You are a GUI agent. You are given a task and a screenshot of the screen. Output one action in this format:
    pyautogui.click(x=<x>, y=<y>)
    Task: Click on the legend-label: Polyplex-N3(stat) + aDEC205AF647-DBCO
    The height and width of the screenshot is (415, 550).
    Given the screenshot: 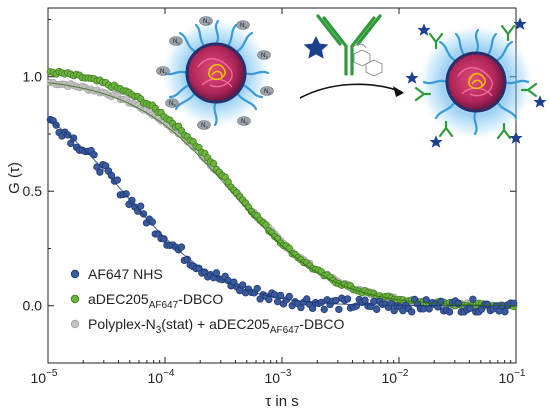 What is the action you would take?
    pyautogui.click(x=216, y=326)
    